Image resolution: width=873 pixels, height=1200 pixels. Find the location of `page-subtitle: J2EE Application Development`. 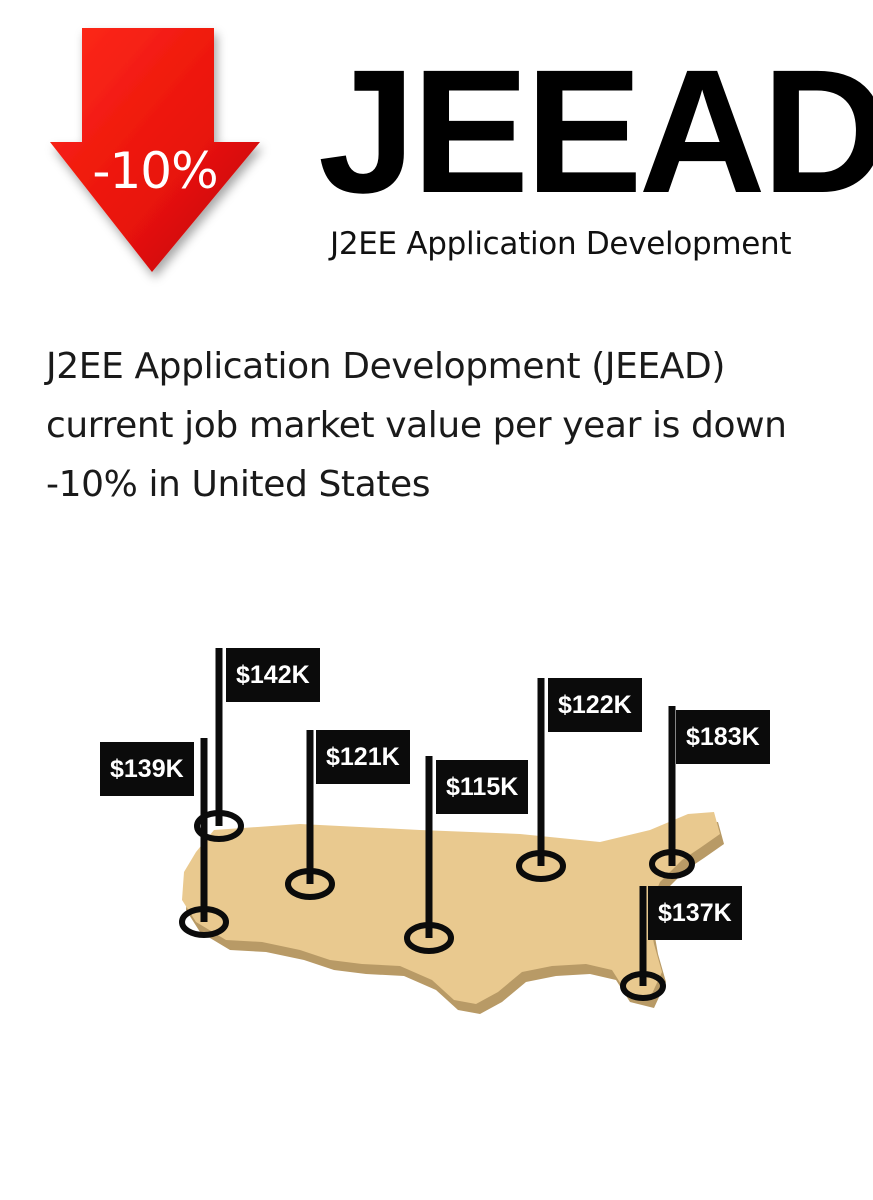

page-subtitle: J2EE Application Development is located at coordinates (561, 244).